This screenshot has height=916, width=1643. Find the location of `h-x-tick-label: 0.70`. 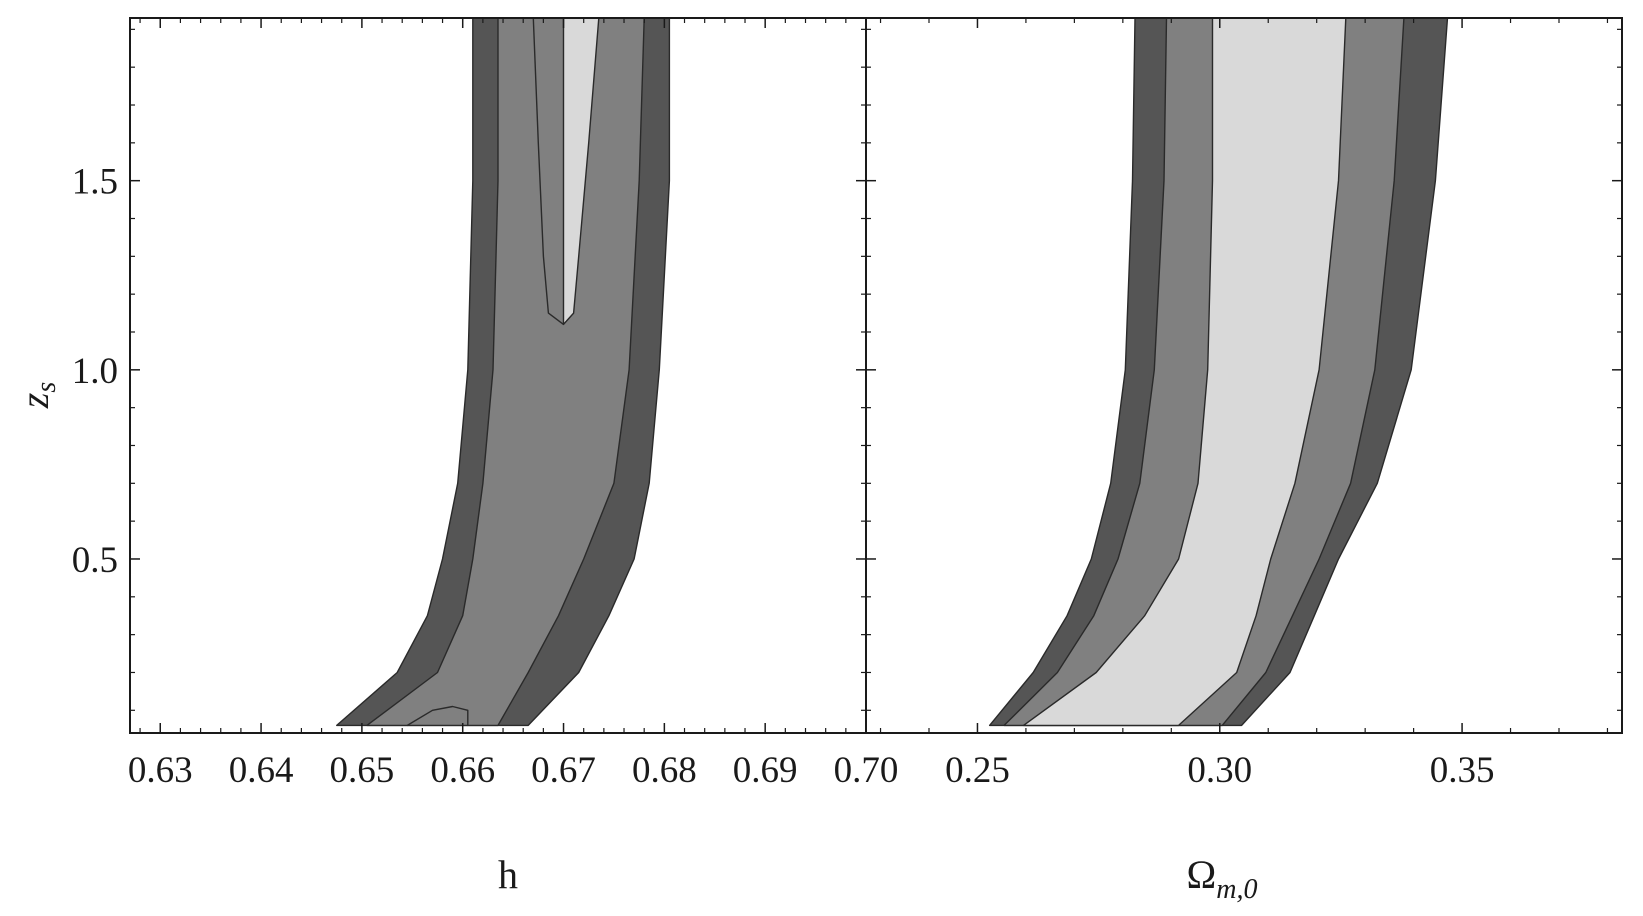

h-x-tick-label: 0.70 is located at coordinates (866, 770).